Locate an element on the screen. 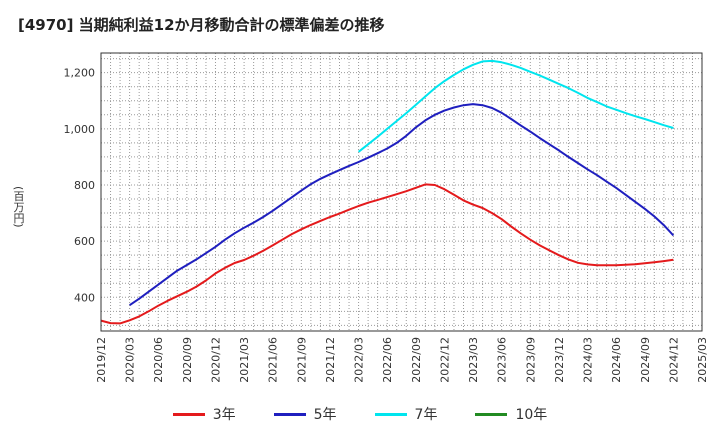  y-tick-label: 400 is located at coordinates (84, 297).